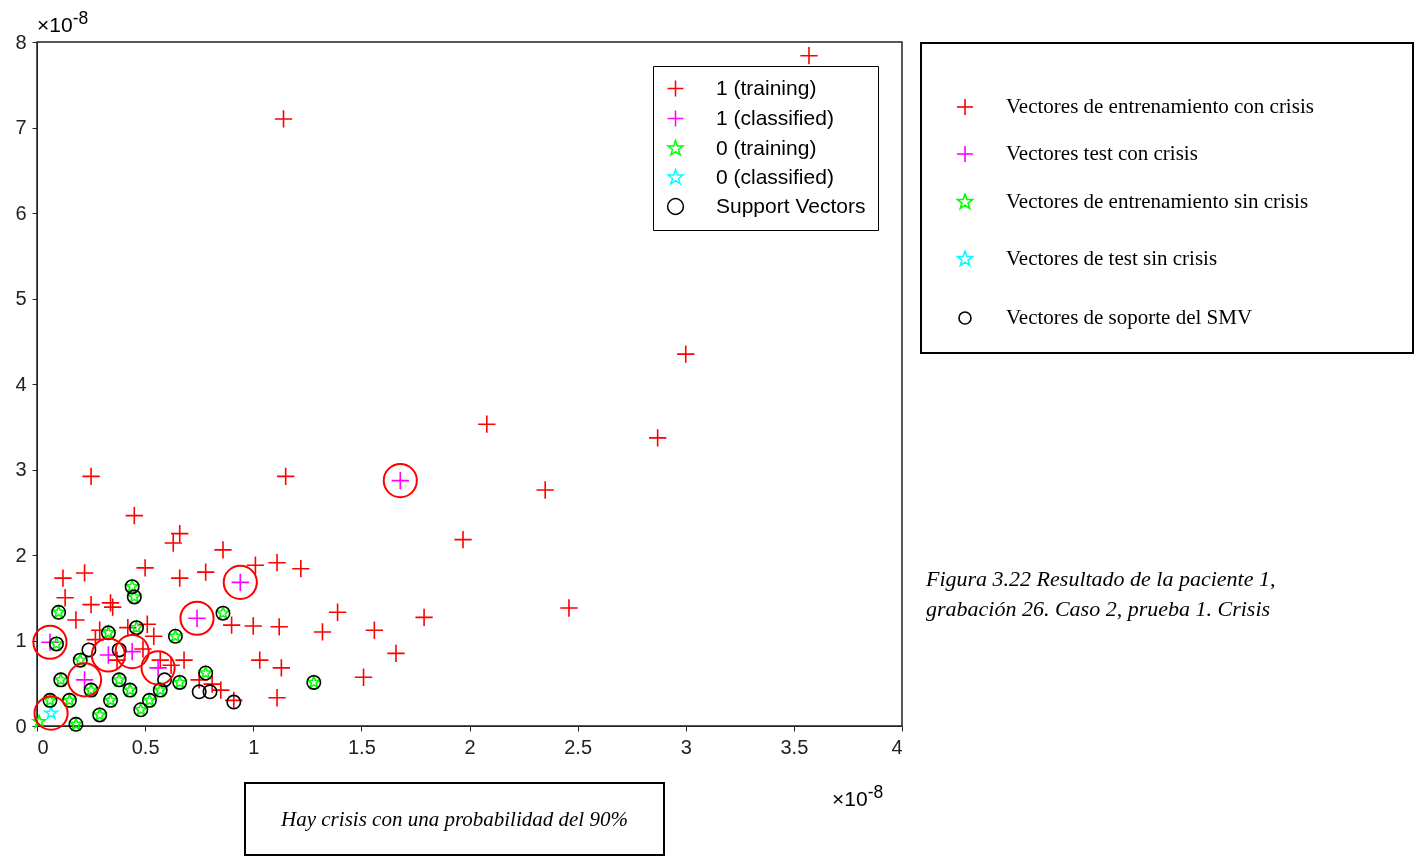 Image resolution: width=1422 pixels, height=857 pixels. What do you see at coordinates (578, 746) in the screenshot?
I see `x-tick-label: 2.5` at bounding box center [578, 746].